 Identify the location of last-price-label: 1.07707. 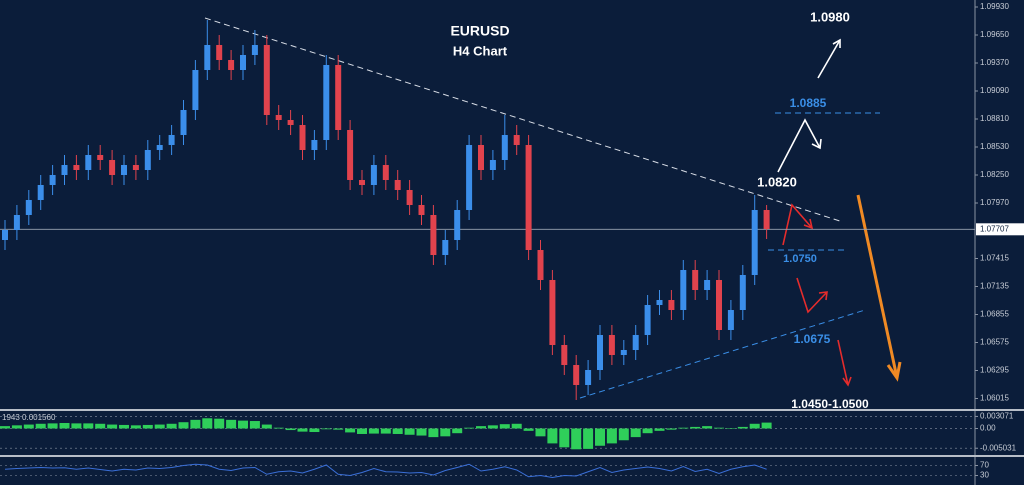
(994, 228).